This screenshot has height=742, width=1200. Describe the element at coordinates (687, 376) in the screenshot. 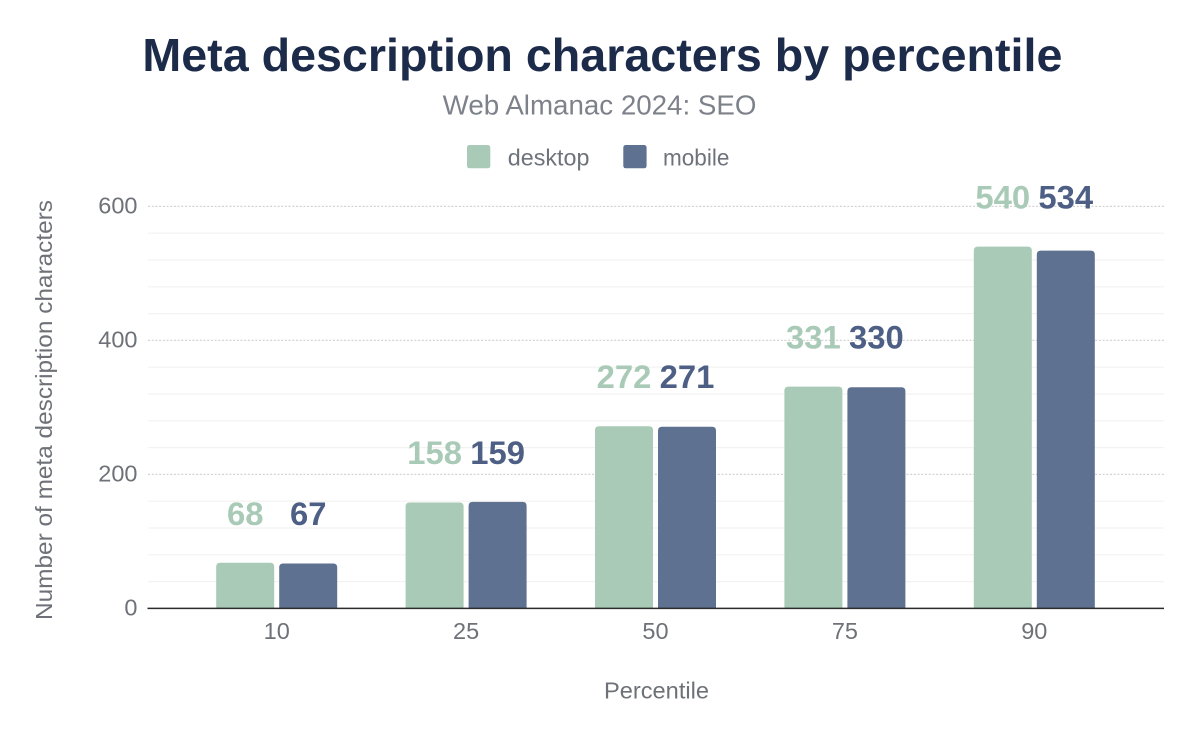

I see `svg-text: 271` at that location.